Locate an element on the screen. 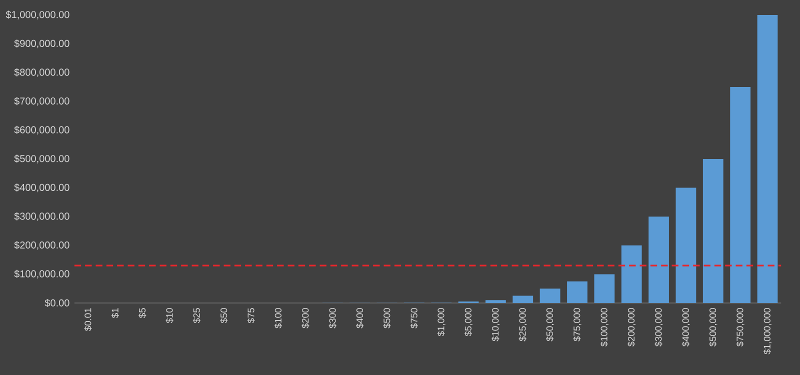  y-tick-label: $900,000.00 is located at coordinates (42, 43).